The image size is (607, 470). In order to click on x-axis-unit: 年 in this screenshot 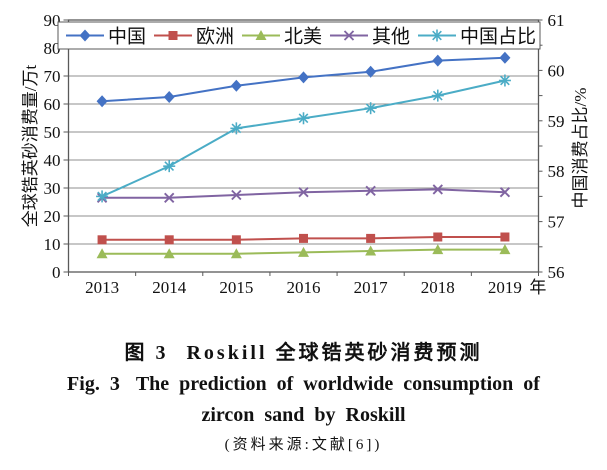, I will do `click(537, 287)`.